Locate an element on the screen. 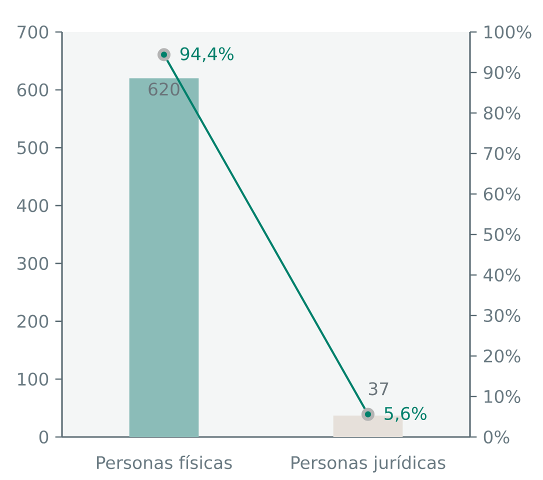 The image size is (543, 480). y2-tick-label: 10% is located at coordinates (502, 397).